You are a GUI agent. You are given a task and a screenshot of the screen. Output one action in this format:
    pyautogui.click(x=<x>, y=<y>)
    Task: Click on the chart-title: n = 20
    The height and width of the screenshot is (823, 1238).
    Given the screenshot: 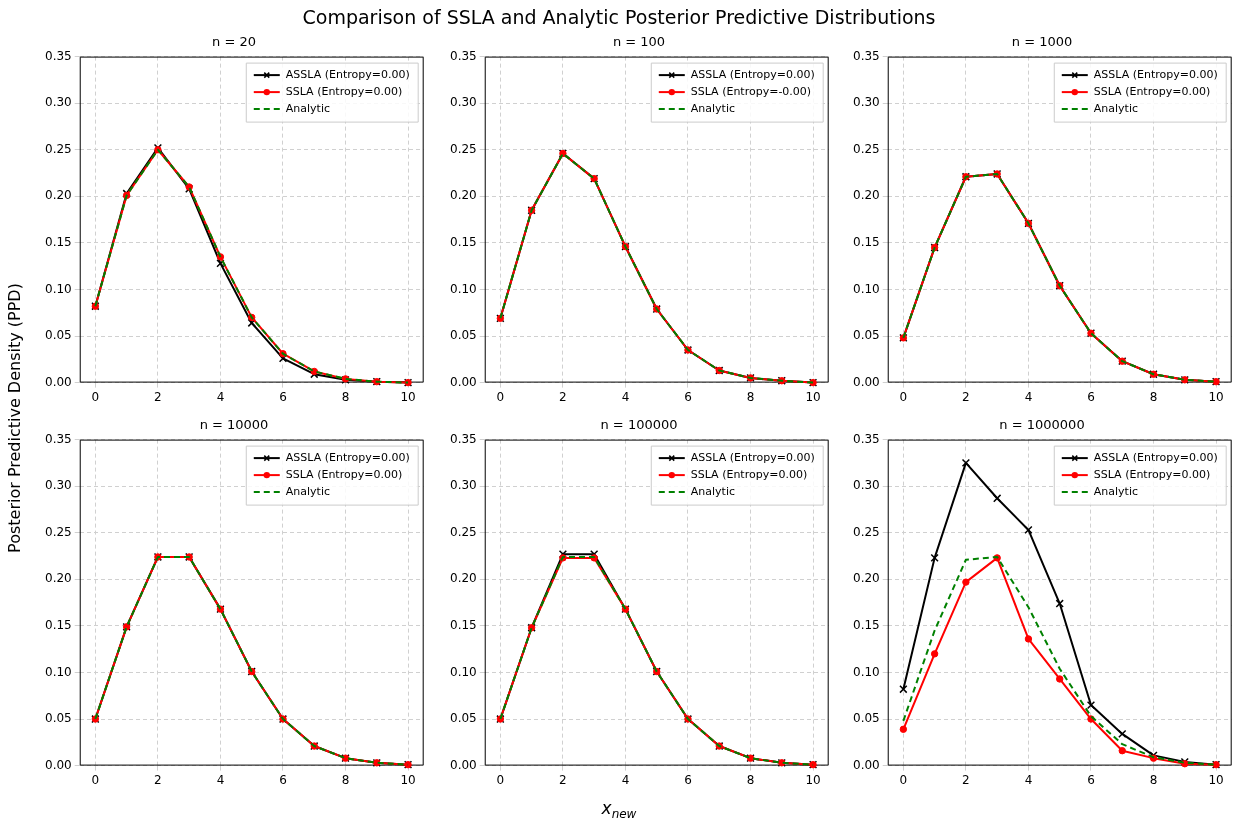 What is the action you would take?
    pyautogui.click(x=234, y=42)
    